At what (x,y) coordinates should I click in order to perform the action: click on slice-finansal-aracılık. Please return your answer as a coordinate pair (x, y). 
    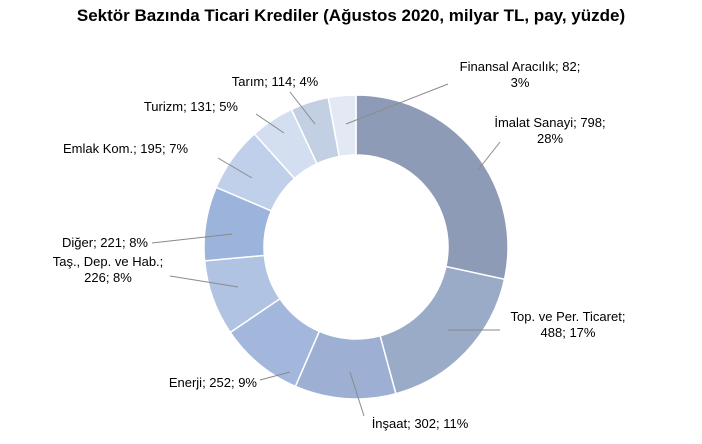
    Looking at the image, I should click on (342, 126).